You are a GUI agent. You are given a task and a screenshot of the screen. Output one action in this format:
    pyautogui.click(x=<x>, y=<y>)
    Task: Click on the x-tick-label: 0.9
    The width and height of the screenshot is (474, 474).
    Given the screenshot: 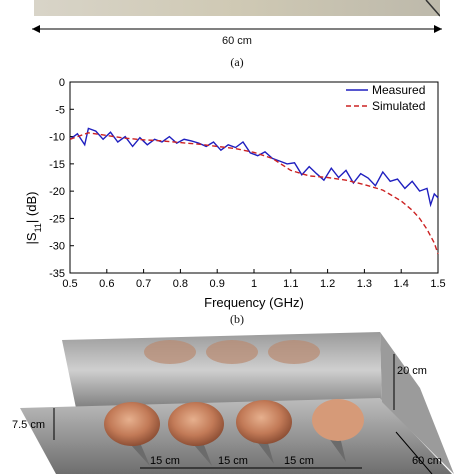 What is the action you would take?
    pyautogui.click(x=217, y=284)
    